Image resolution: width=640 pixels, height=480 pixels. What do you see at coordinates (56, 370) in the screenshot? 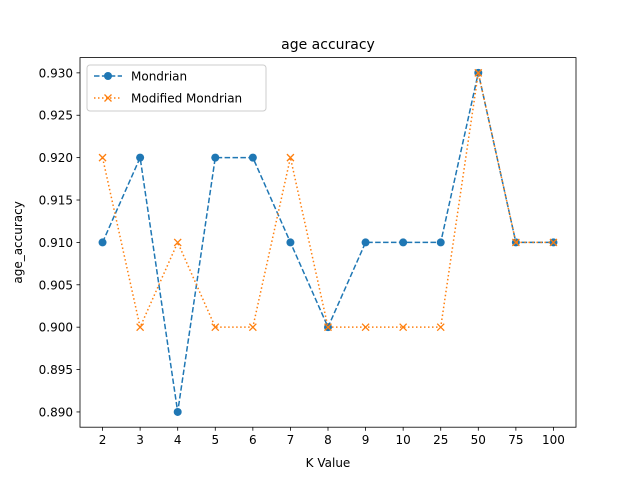
I see `y-tick-label: 0.895` at bounding box center [56, 370].